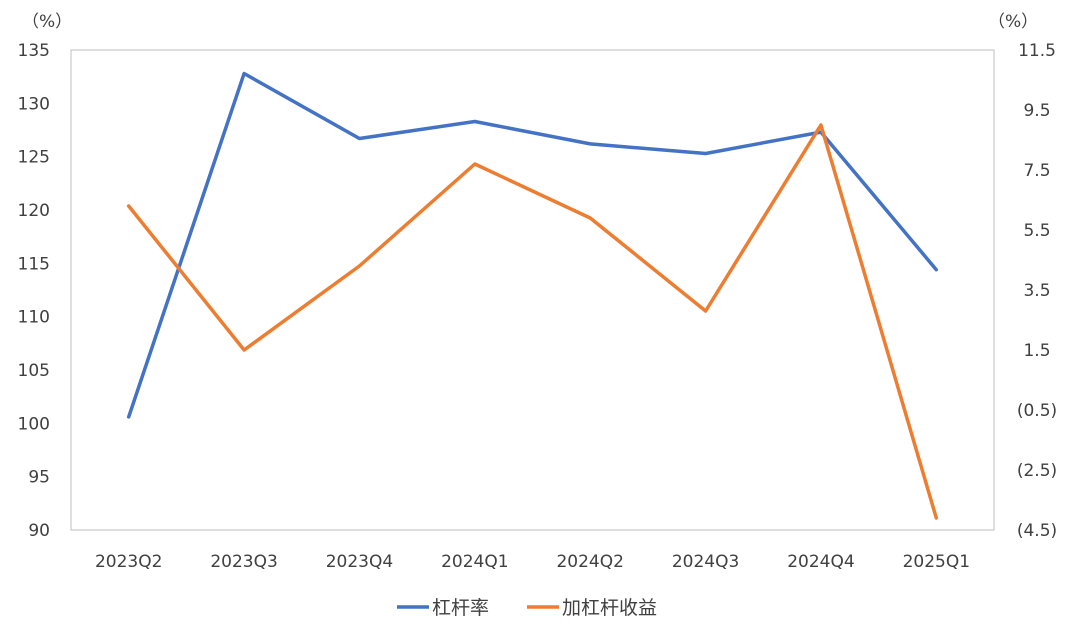 This screenshot has height=639, width=1072. Describe the element at coordinates (359, 562) in the screenshot. I see `x-tick-label: 2023Q4` at that location.